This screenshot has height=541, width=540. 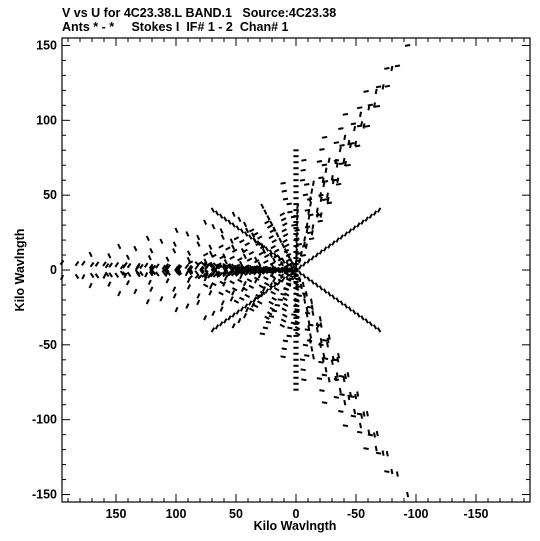 I want to click on y-tick-label: 0, so click(x=53, y=270).